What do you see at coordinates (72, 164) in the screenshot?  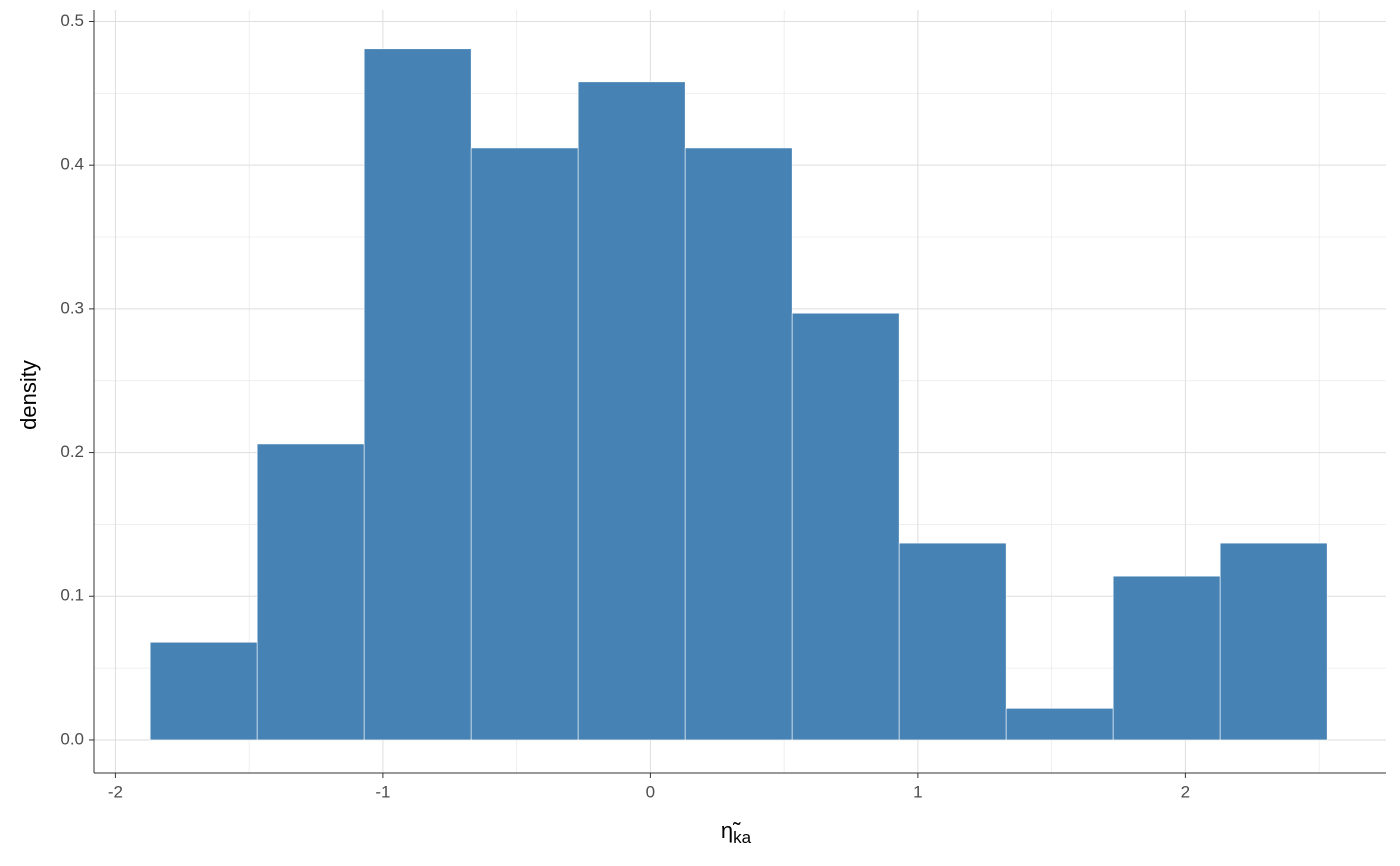 I see `y-tick-label: 0.4` at bounding box center [72, 164].